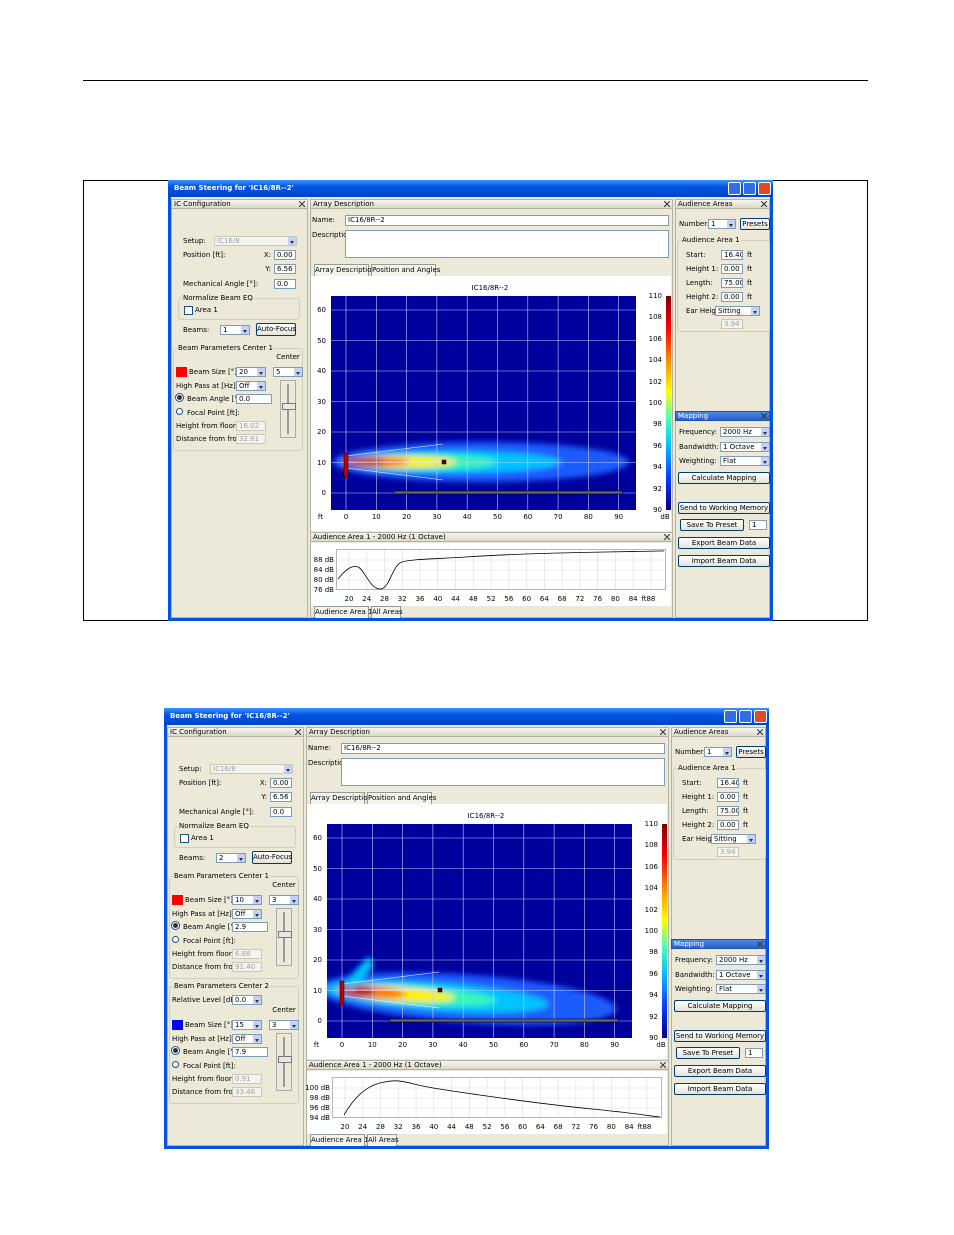 The width and height of the screenshot is (954, 1235). I want to click on close-icon, so click(663, 732).